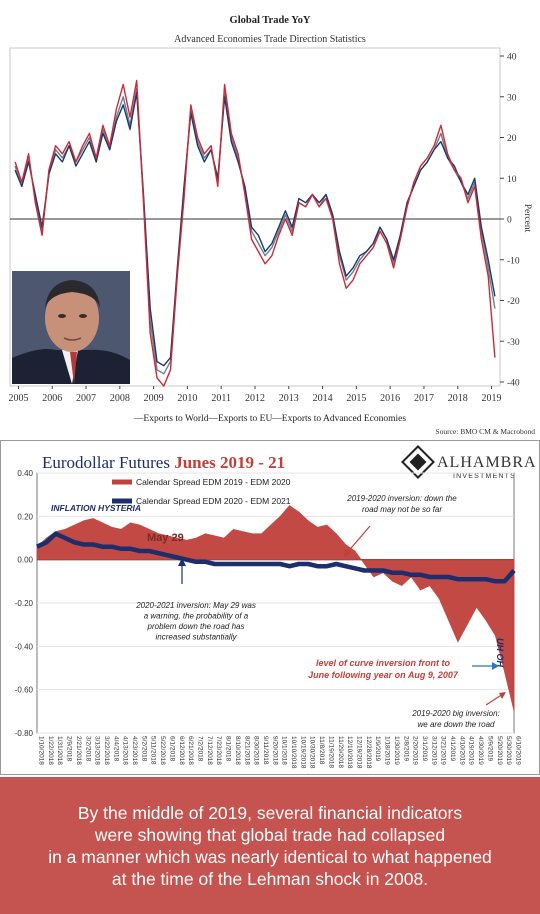 This screenshot has height=914, width=540. What do you see at coordinates (59, 750) in the screenshot?
I see `bottom-x-tick-label: 1/31/2018` at bounding box center [59, 750].